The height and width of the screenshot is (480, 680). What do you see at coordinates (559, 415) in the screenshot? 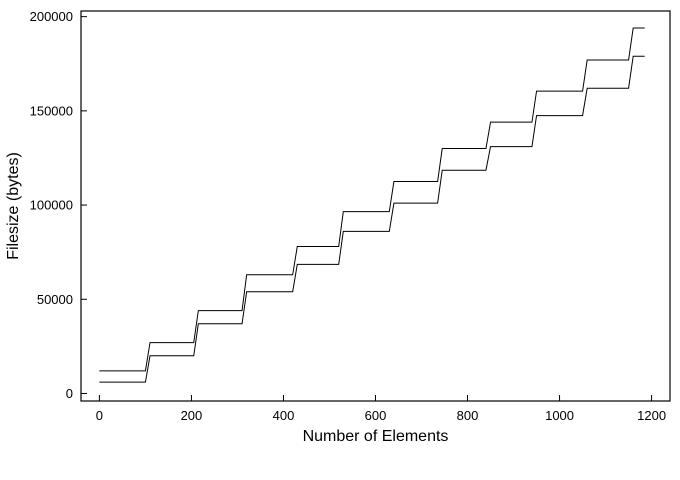
I see `x-tick-label: 1000` at bounding box center [559, 415].